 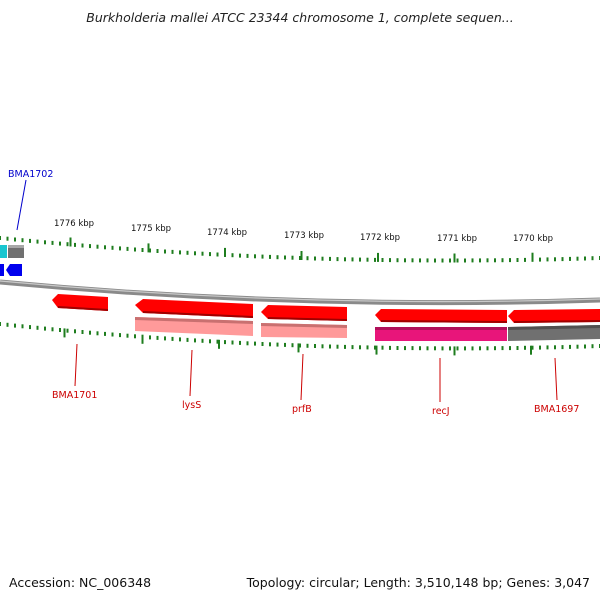 I want to click on gene-label-recj: recJ, so click(x=441, y=411).